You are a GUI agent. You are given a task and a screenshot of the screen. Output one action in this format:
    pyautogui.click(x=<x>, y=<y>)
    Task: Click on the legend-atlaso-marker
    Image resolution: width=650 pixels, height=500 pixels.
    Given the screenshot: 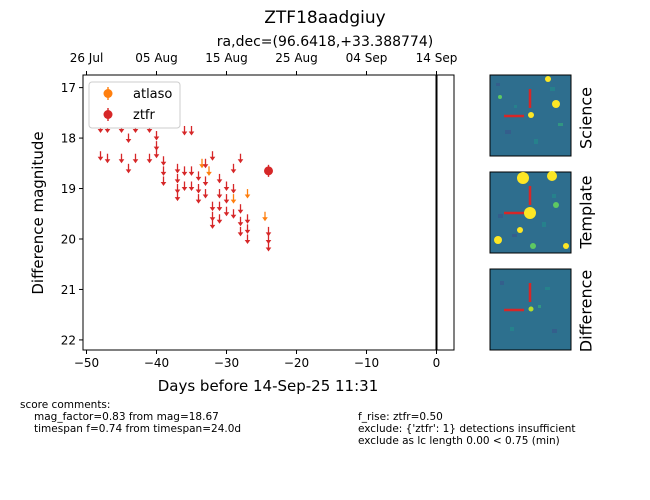 What is the action you would take?
    pyautogui.click(x=108, y=93)
    